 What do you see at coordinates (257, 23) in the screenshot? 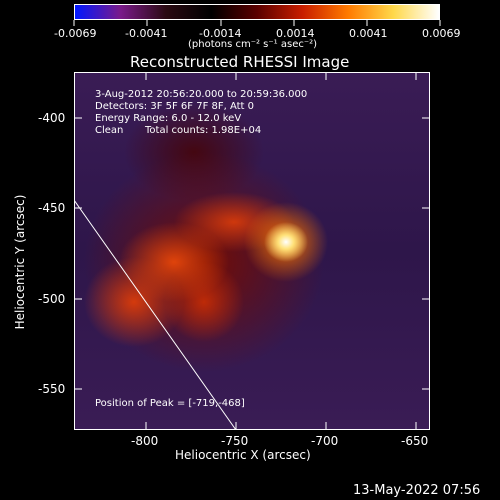
I see `colorbar-ticks` at bounding box center [257, 23].